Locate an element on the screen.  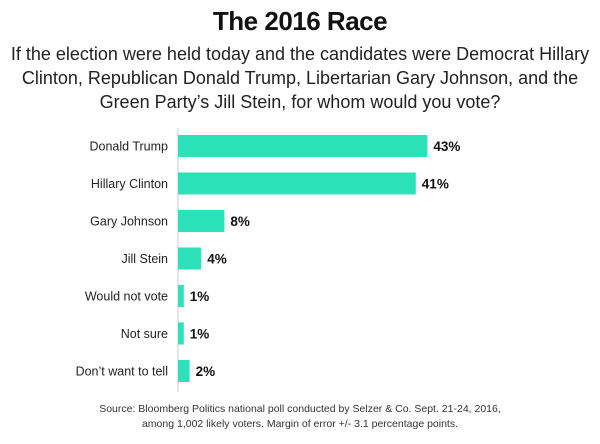
category-label-jill-stein: Jill Stein is located at coordinates (144, 259).